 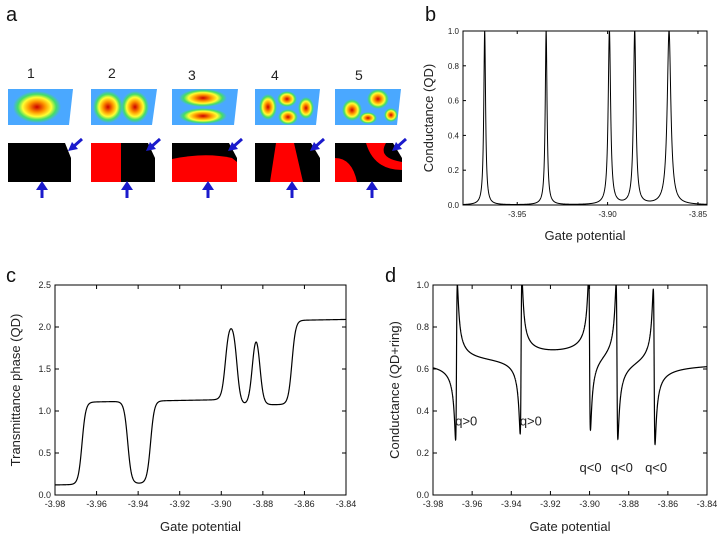 I want to click on arrow-icons, so click(x=221, y=167).